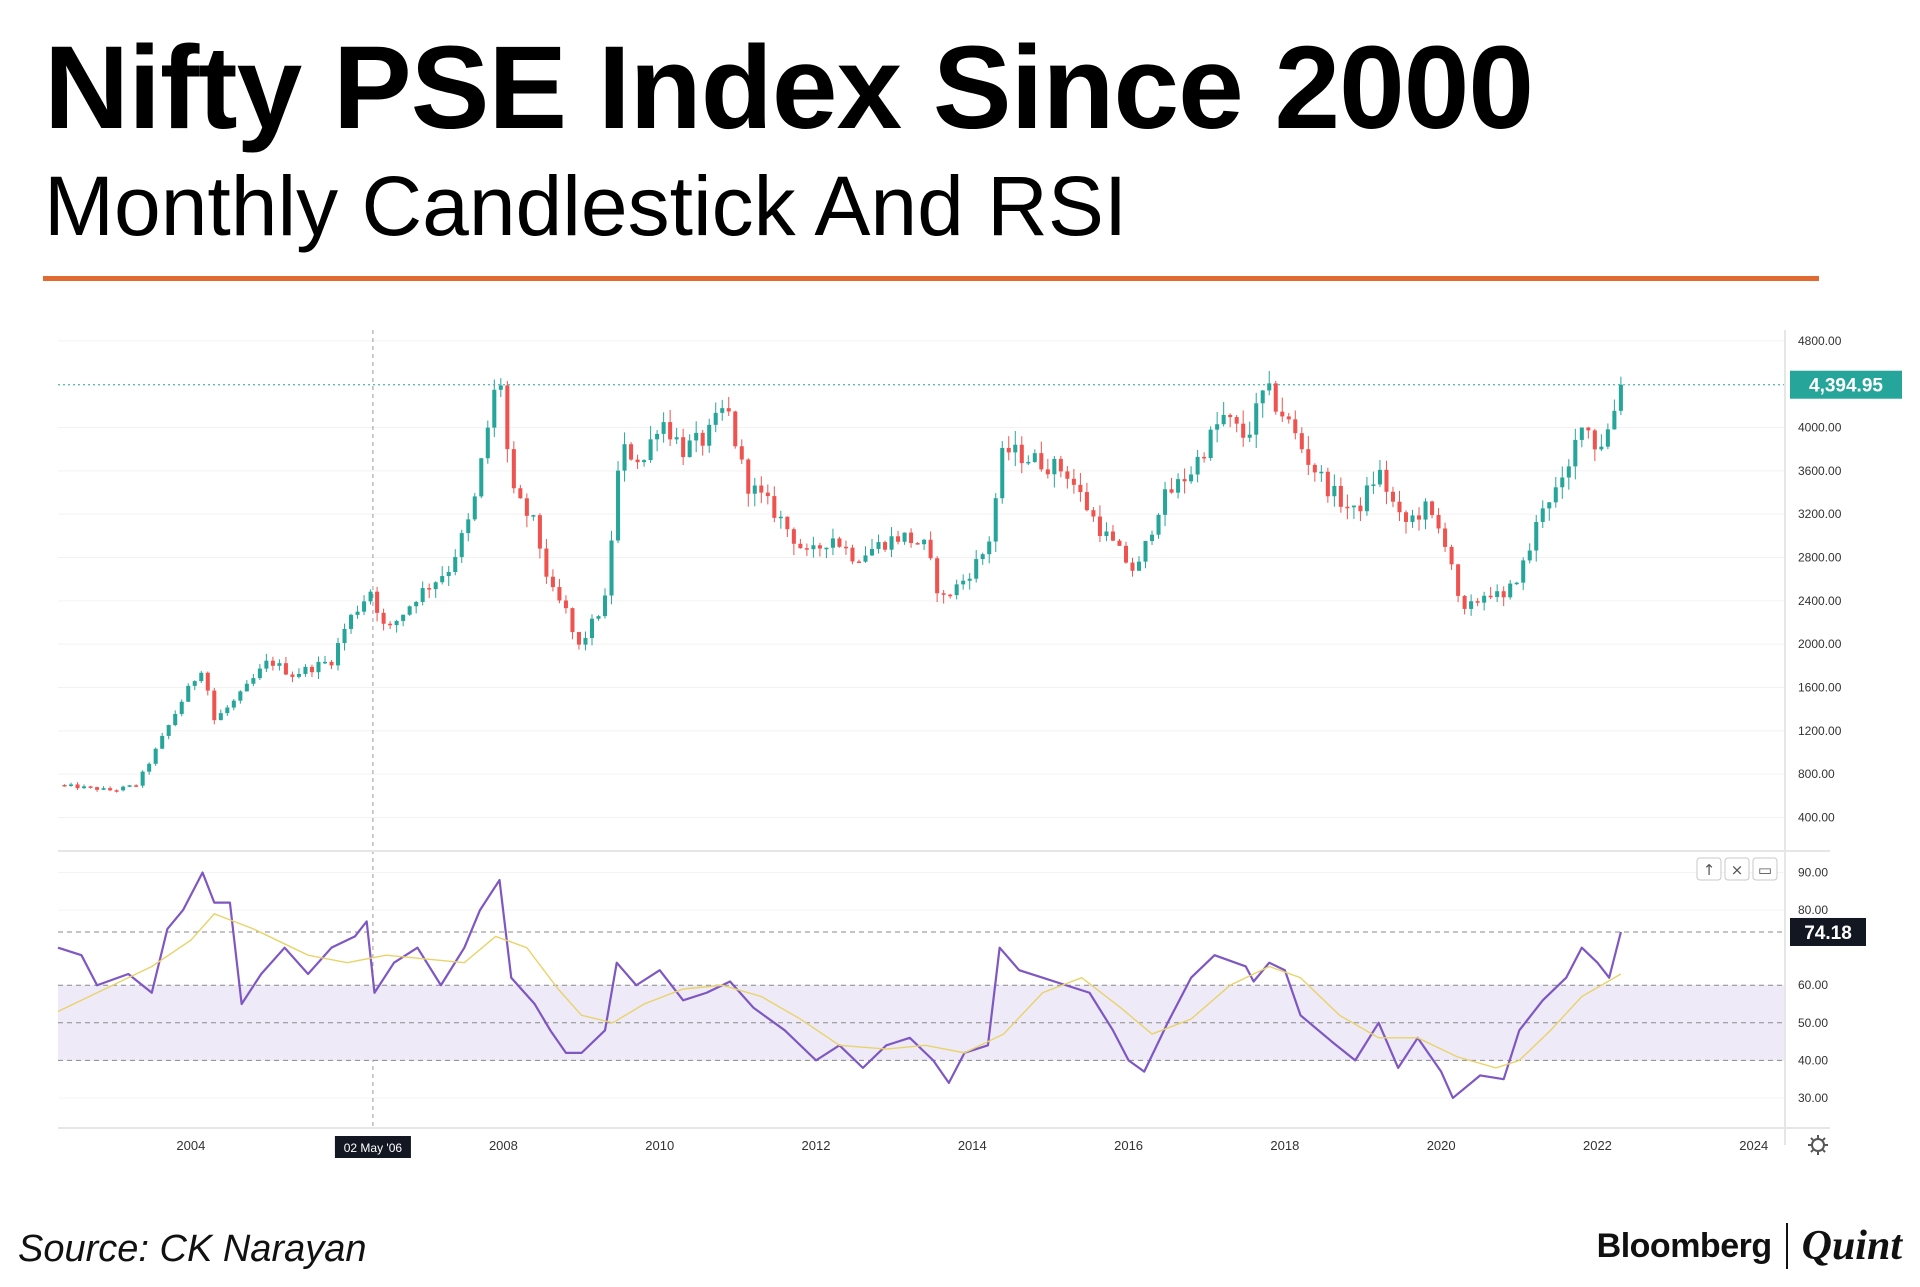  What do you see at coordinates (192, 1249) in the screenshot?
I see `source-note: Source: CK Narayan` at bounding box center [192, 1249].